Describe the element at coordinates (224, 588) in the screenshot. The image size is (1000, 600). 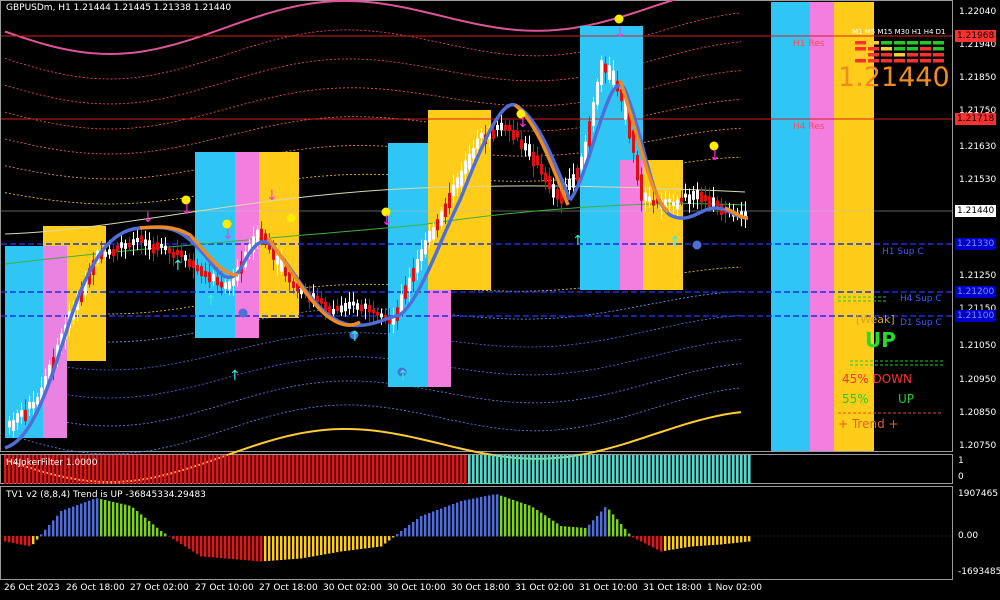
I see `time-tick: 27 Oct 10:00` at that location.